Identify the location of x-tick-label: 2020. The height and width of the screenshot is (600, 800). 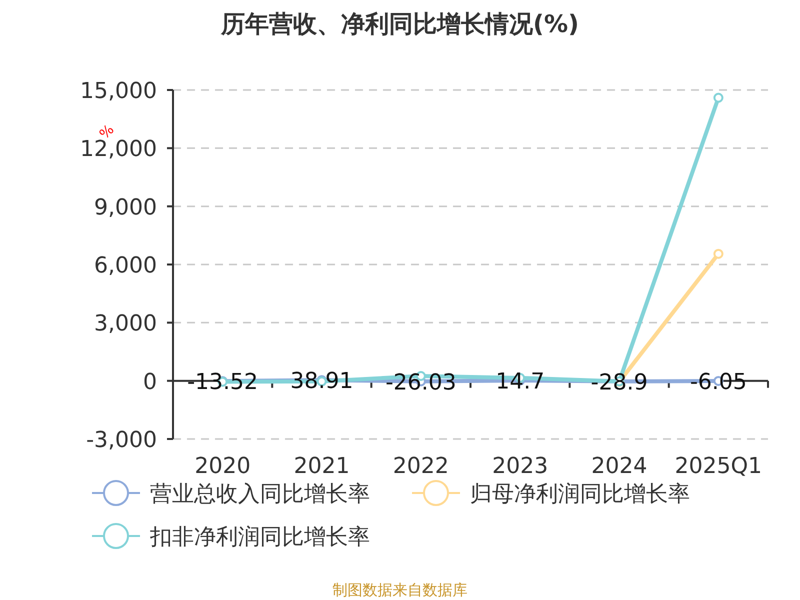
(222, 466).